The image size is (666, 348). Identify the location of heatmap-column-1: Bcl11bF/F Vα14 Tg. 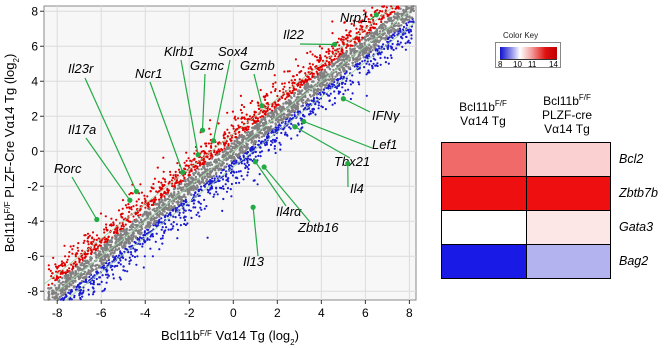
(483, 114).